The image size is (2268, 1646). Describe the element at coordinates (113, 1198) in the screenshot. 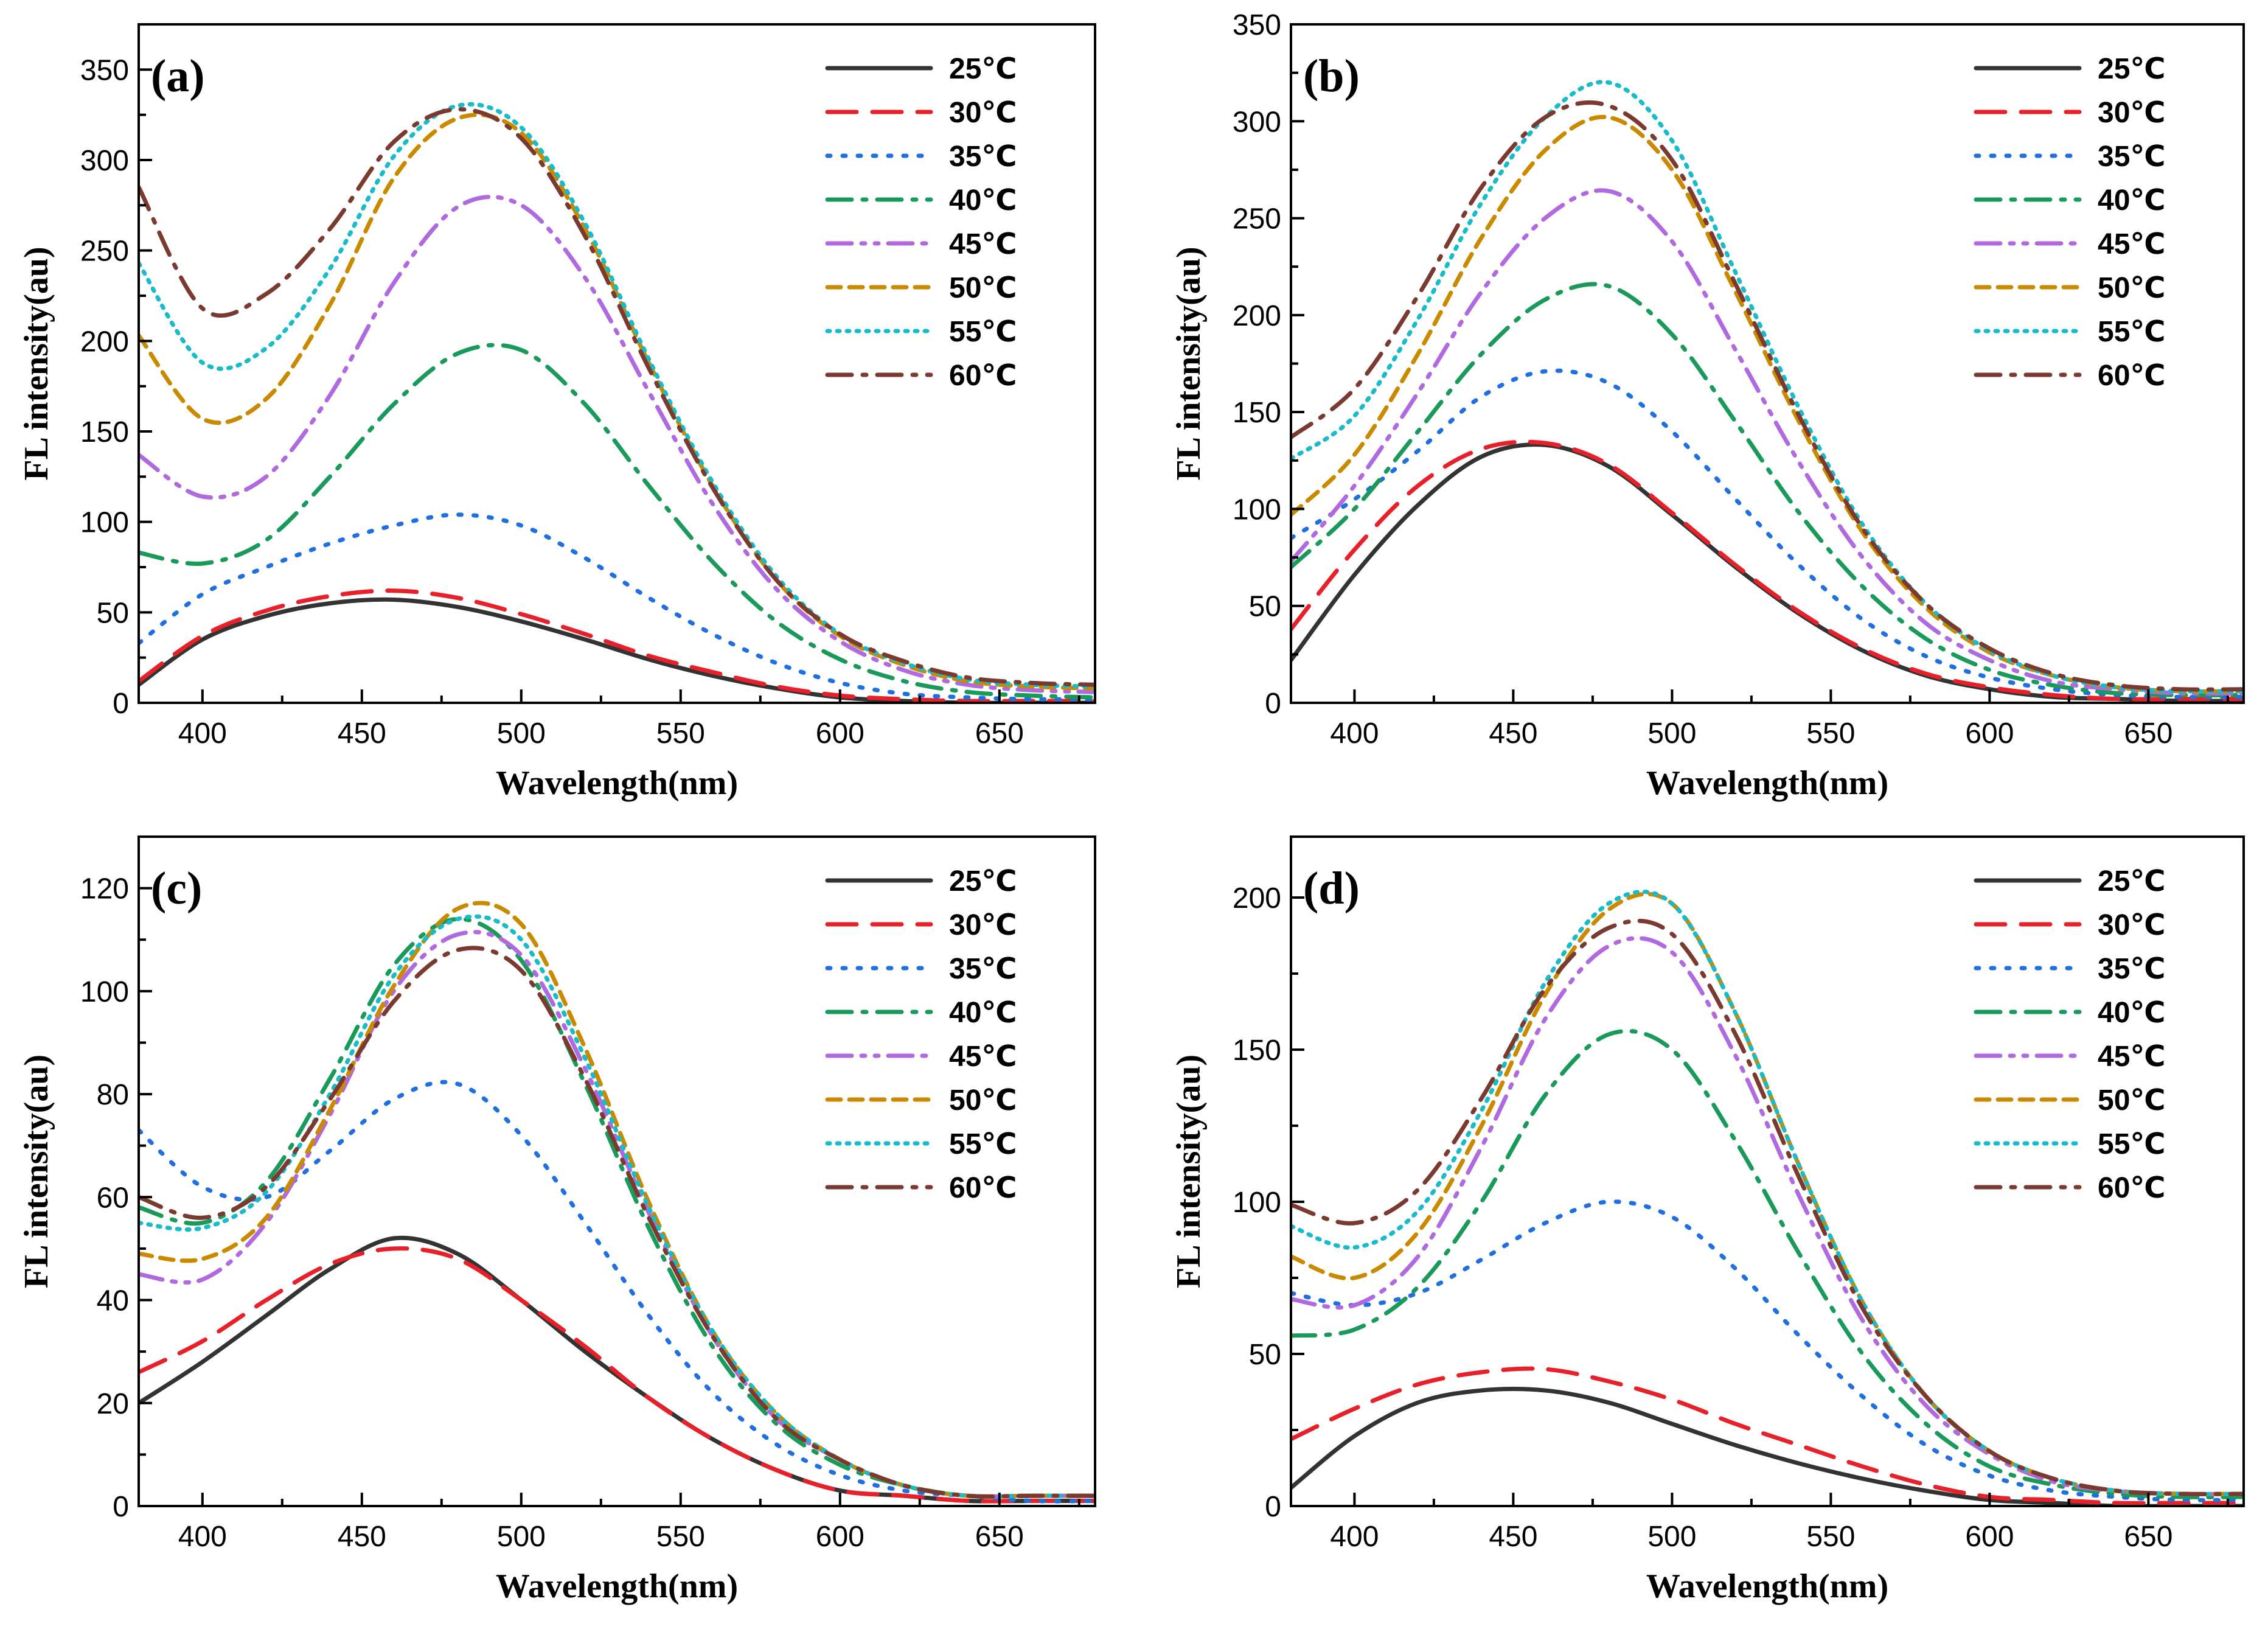

I see `y-tick-label: 60` at that location.